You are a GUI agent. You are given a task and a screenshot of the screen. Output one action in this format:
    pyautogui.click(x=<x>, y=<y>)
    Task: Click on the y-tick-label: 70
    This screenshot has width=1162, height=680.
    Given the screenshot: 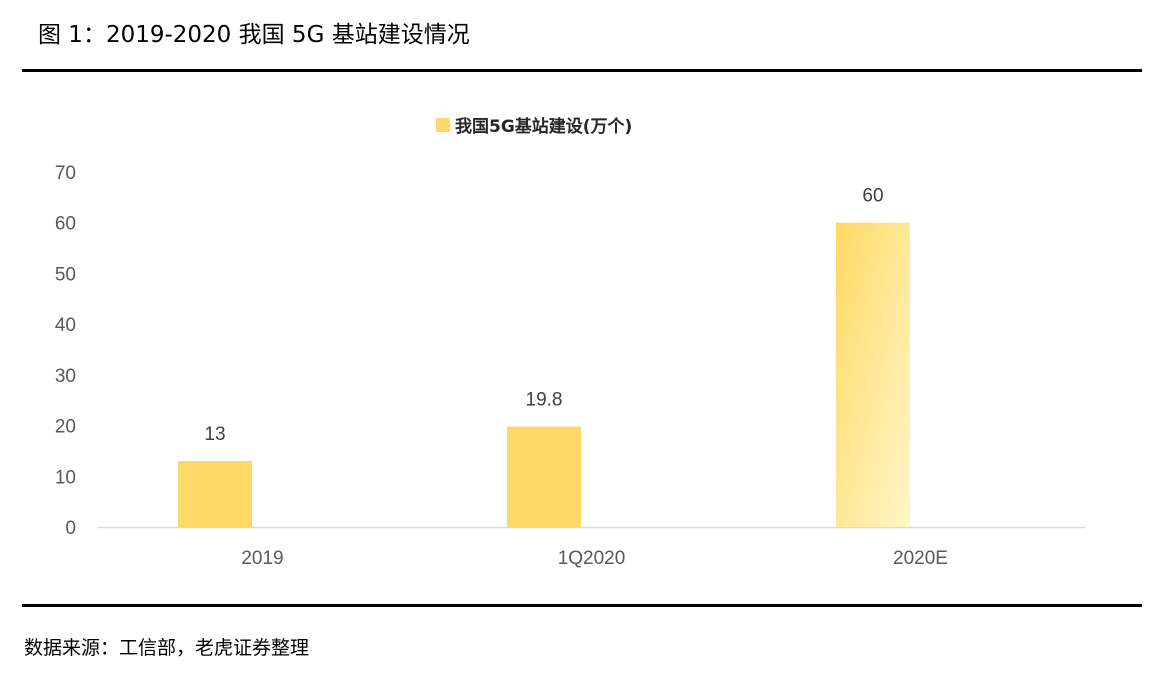 What is the action you would take?
    pyautogui.click(x=65, y=173)
    